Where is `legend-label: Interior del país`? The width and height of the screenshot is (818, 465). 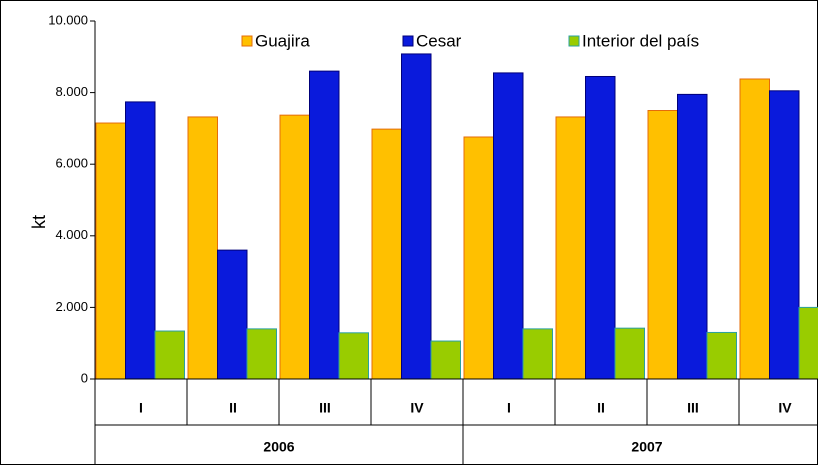 legend-label: Interior del país is located at coordinates (640, 40).